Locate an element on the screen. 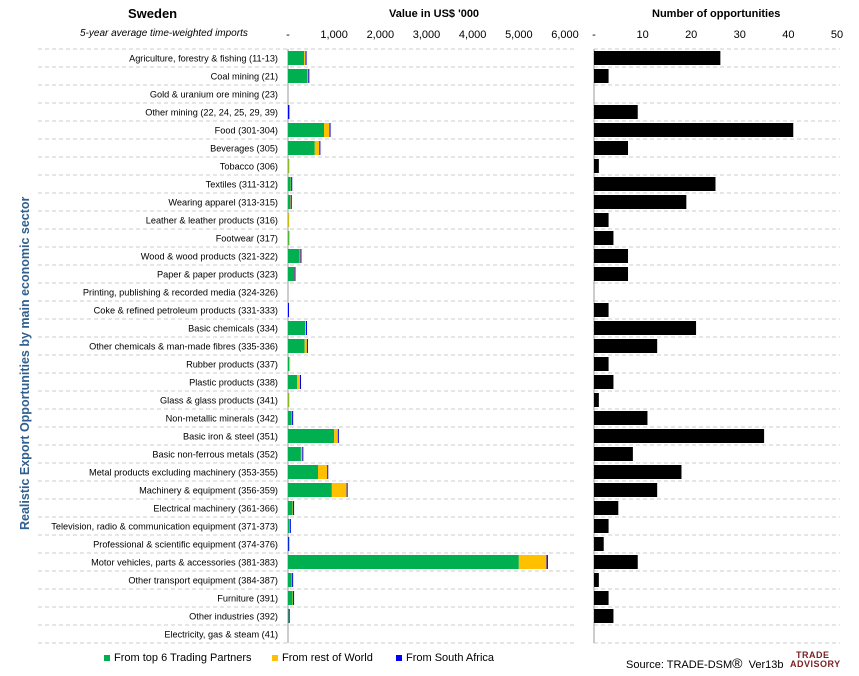  version-text: Ver13b is located at coordinates (766, 665).